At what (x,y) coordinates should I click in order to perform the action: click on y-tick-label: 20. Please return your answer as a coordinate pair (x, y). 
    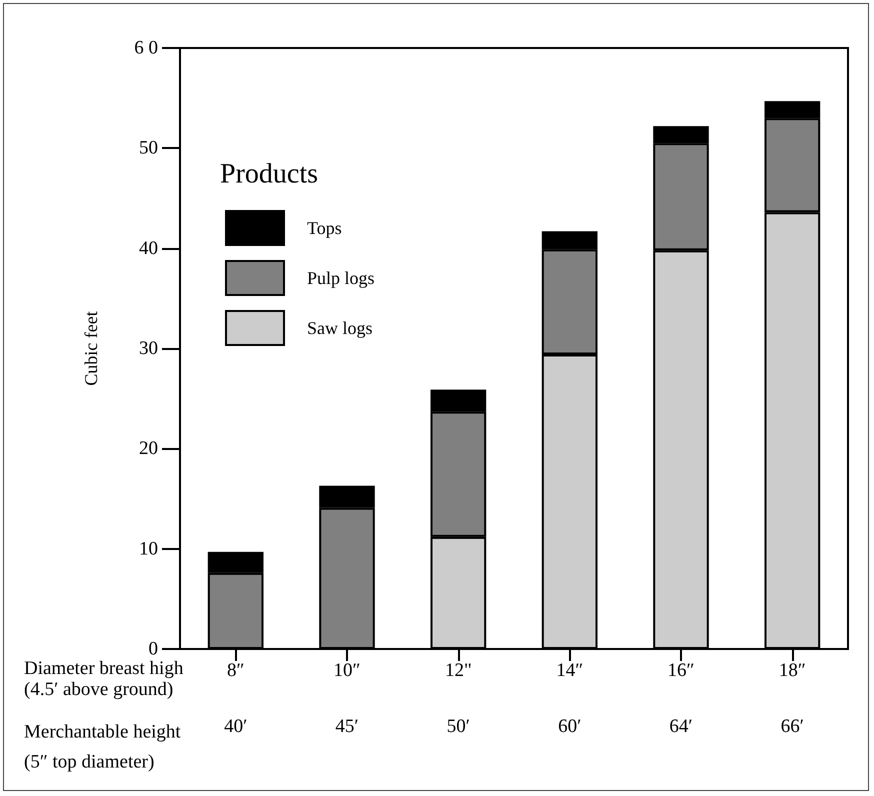
    Looking at the image, I should click on (148, 449).